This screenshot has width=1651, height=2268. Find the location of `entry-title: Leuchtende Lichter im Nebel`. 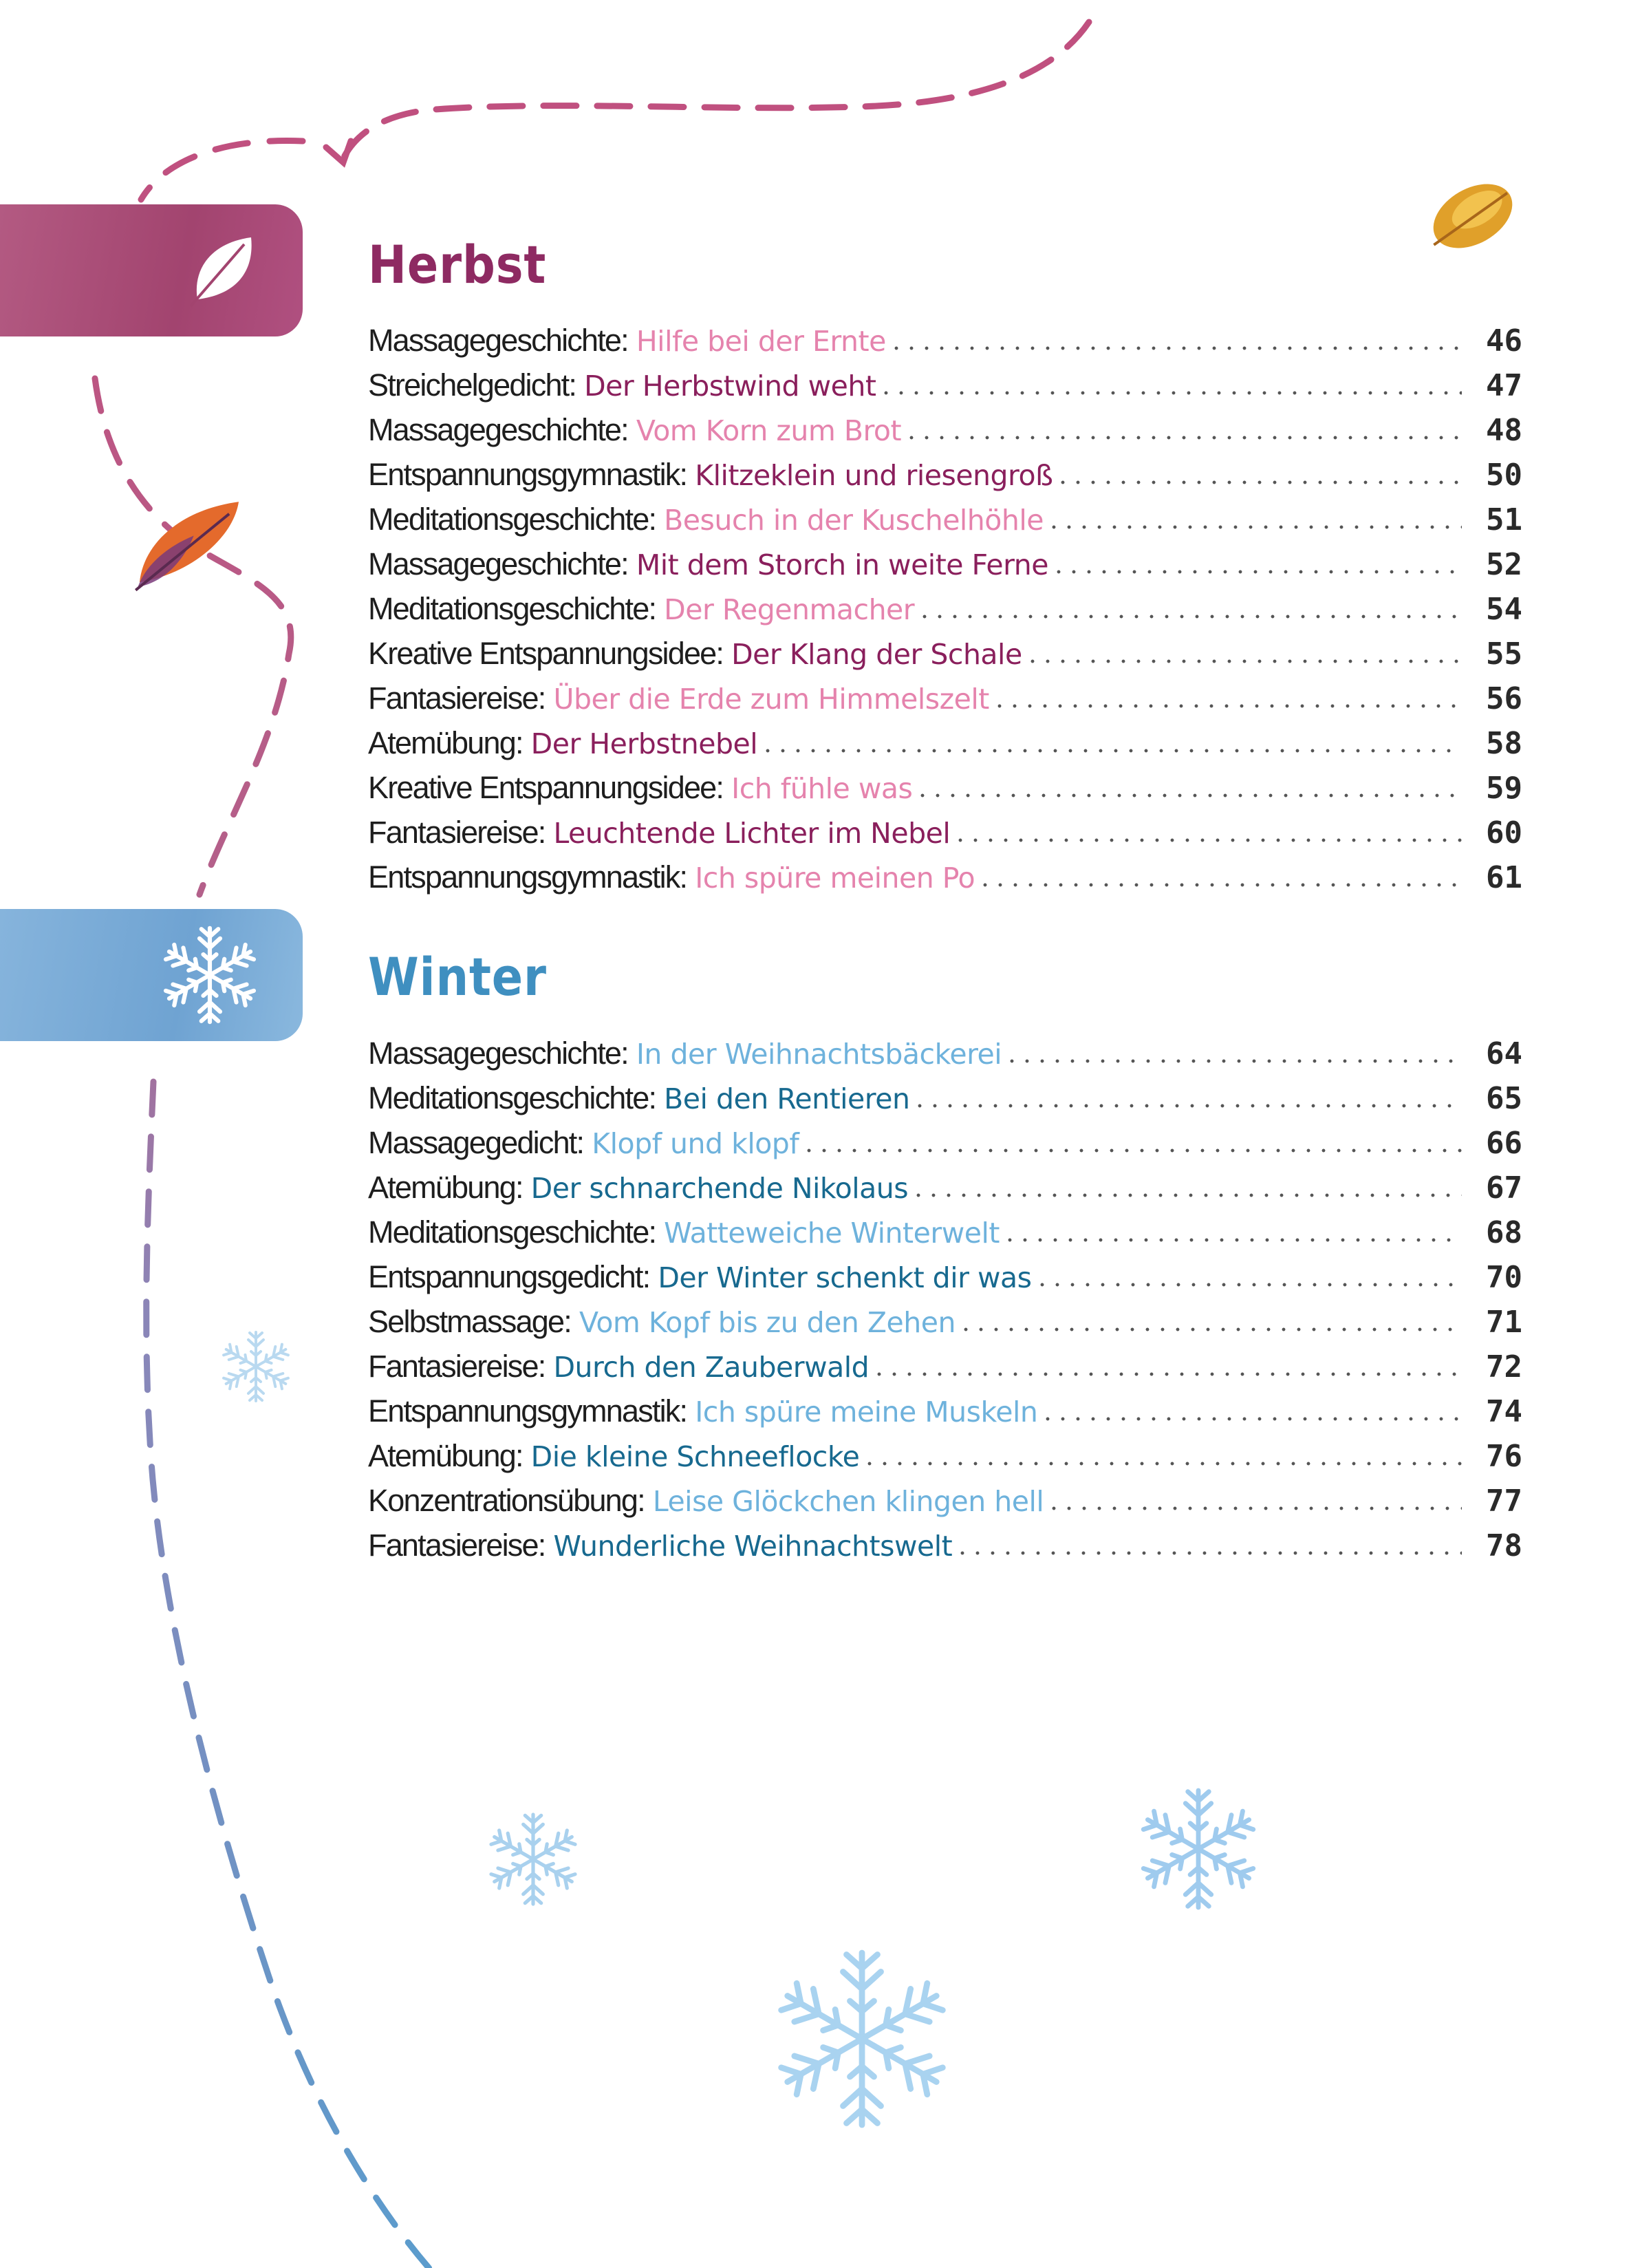

entry-title: Leuchtende Lichter im Nebel is located at coordinates (752, 833).